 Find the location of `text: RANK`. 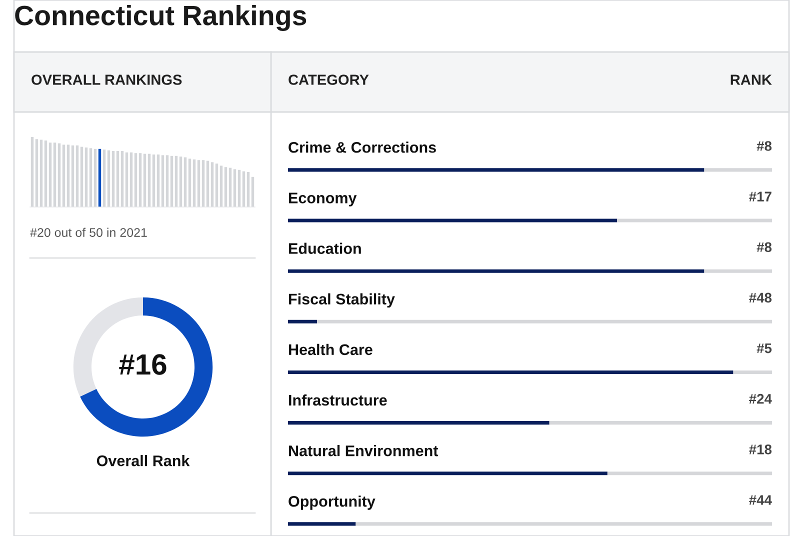

text: RANK is located at coordinates (751, 79).